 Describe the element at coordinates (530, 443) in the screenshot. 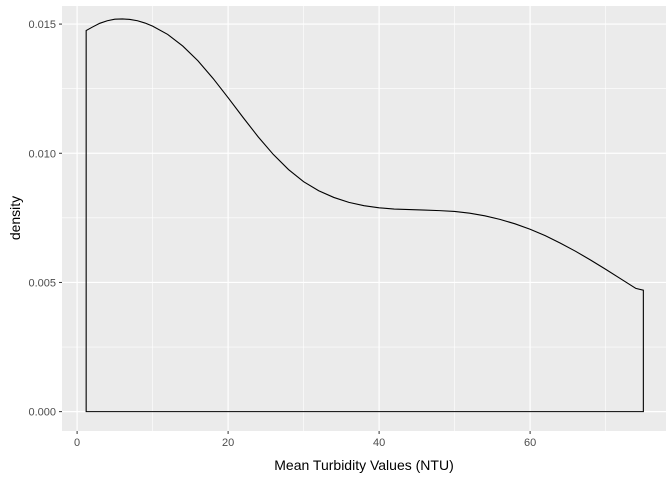

I see `x-tick-label: 60` at that location.